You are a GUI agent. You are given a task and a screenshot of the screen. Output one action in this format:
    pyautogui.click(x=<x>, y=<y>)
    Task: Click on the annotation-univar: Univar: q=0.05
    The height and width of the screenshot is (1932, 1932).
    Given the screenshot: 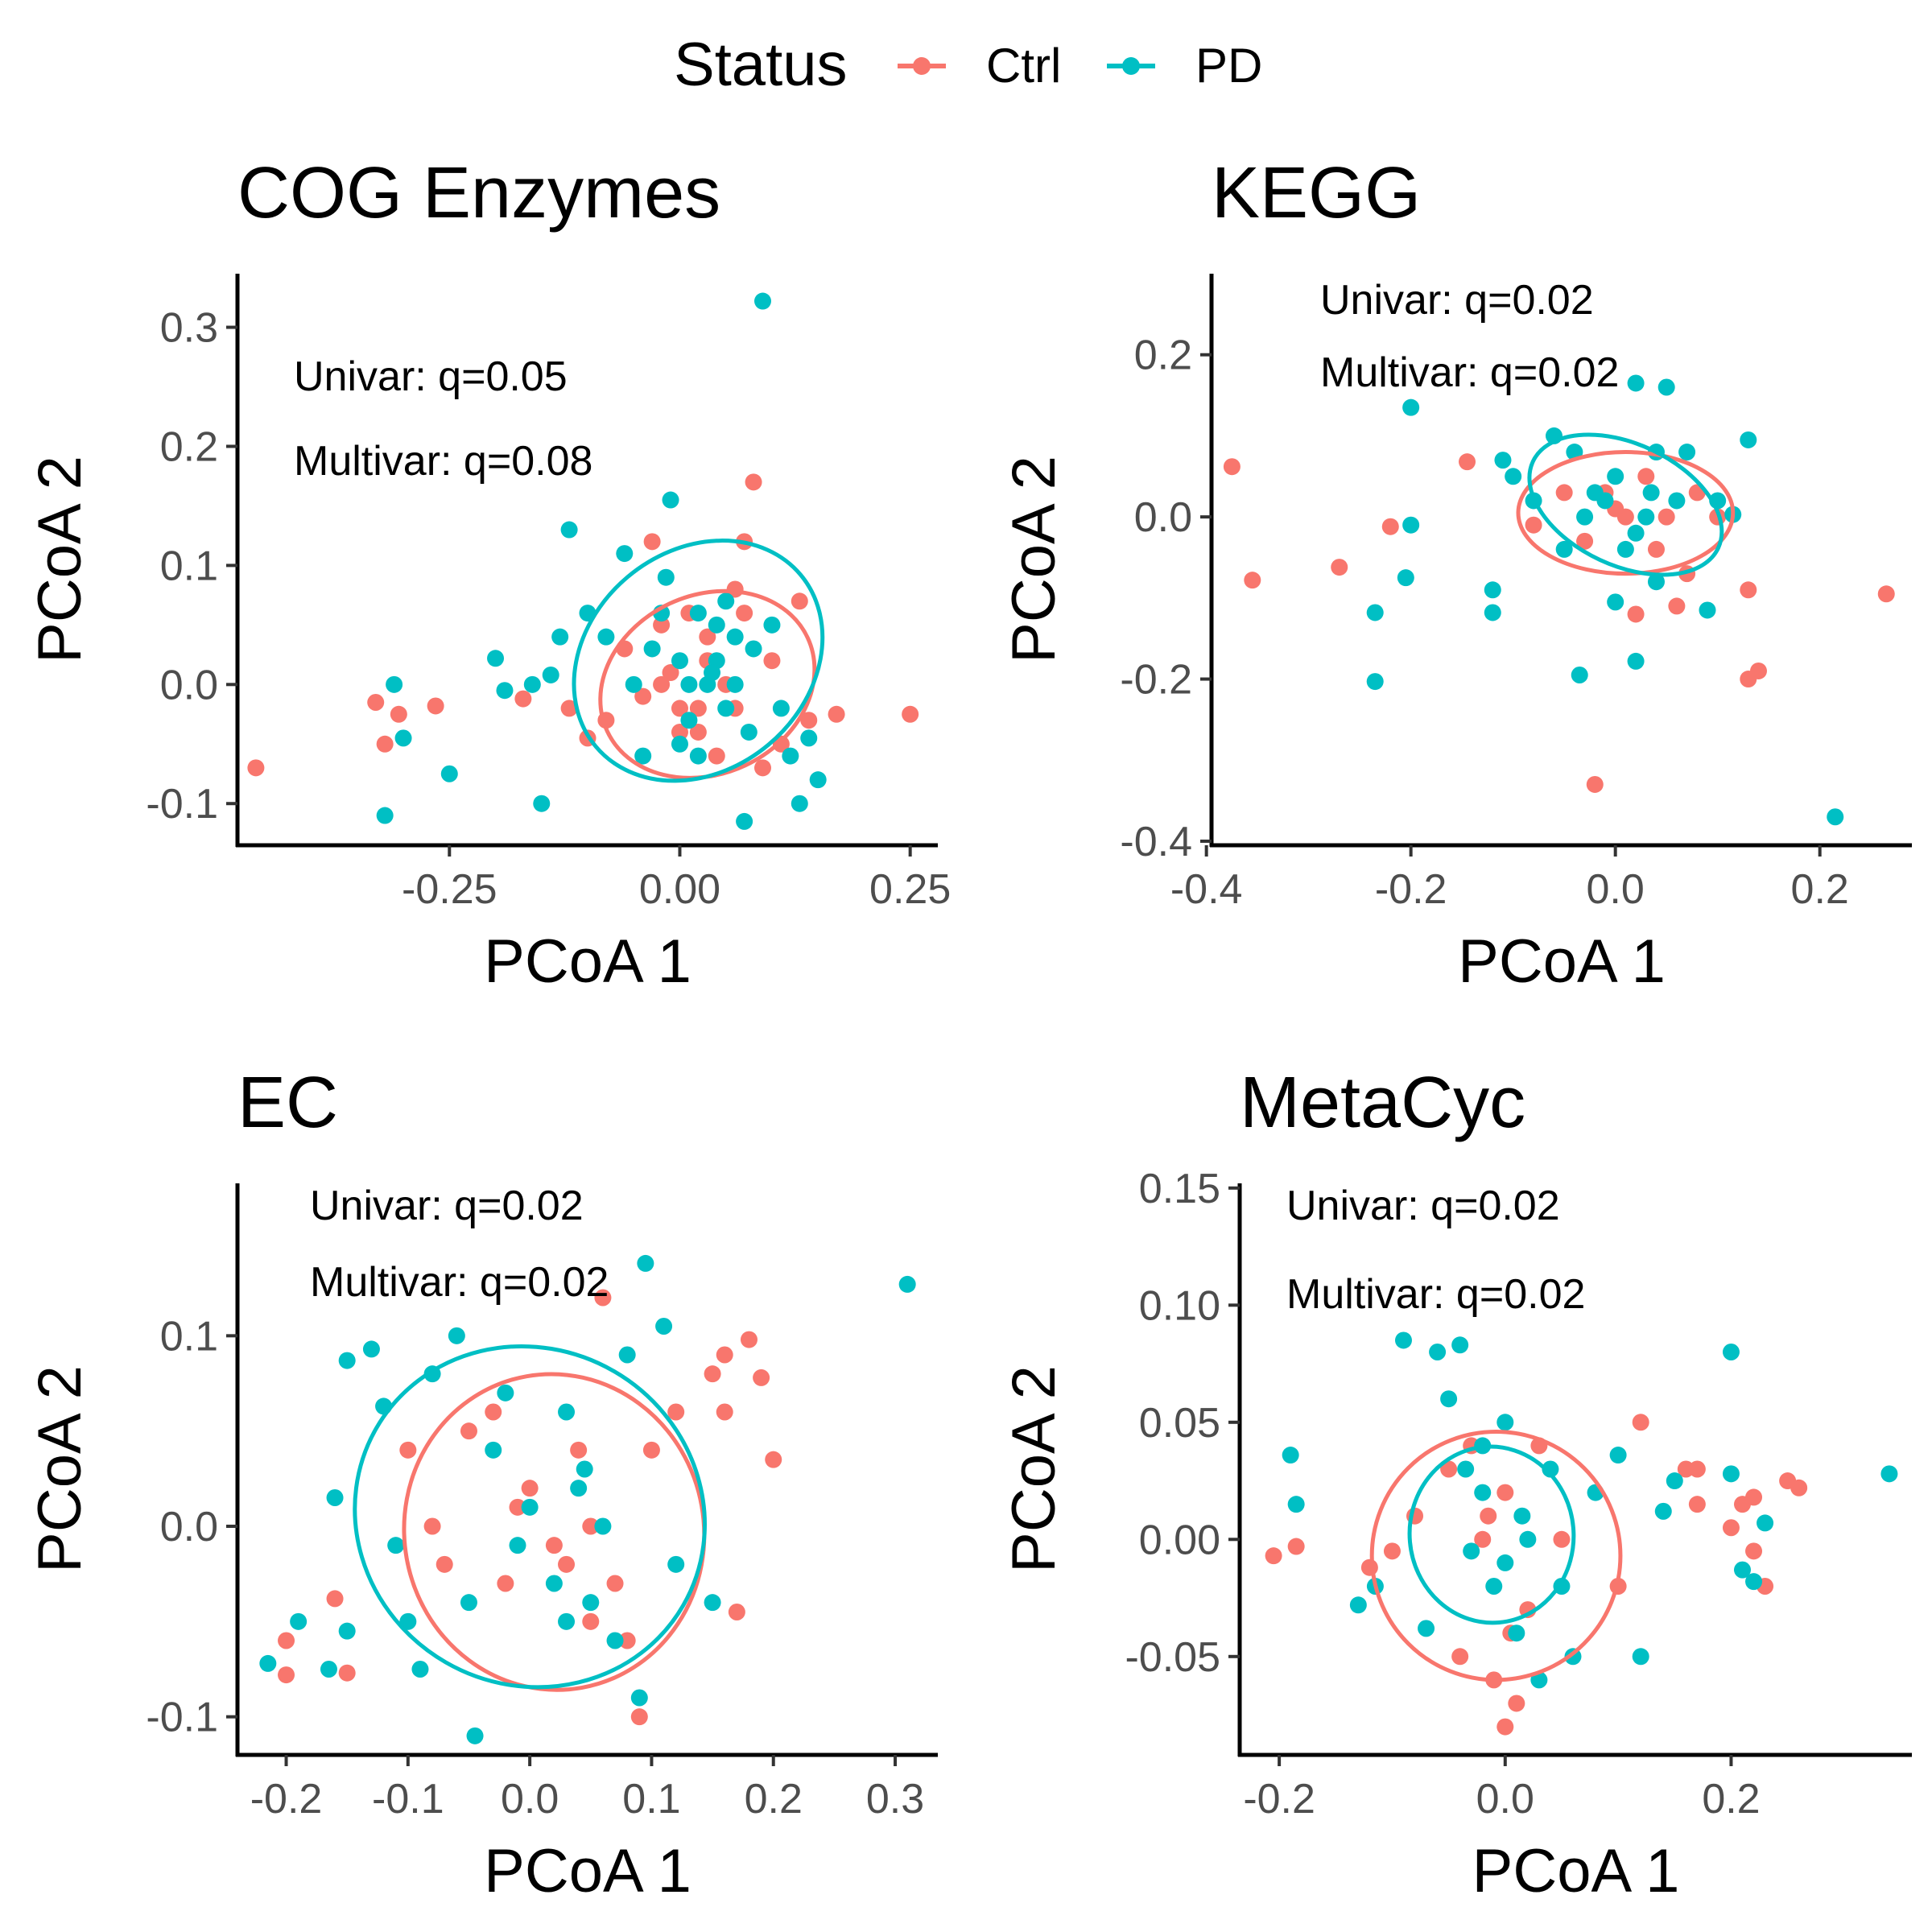 What is the action you would take?
    pyautogui.click(x=431, y=376)
    